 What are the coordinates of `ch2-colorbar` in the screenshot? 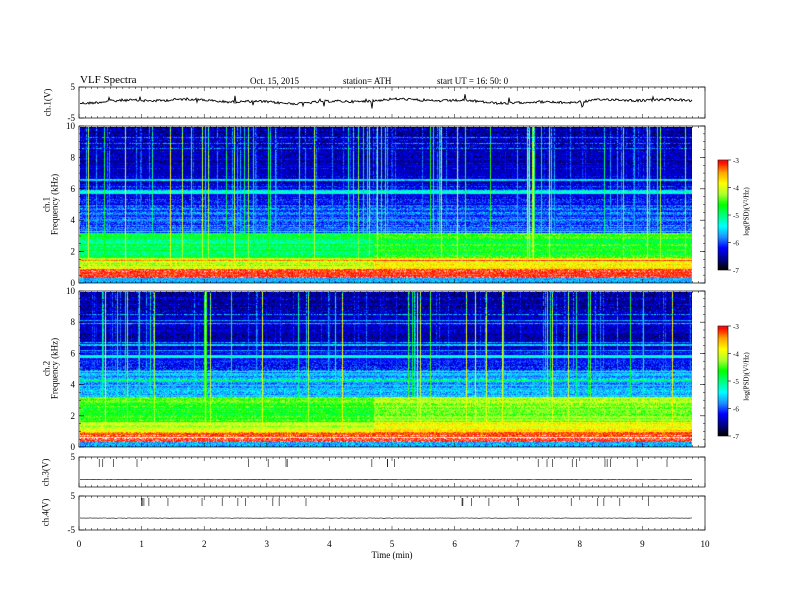 It's located at (723, 381).